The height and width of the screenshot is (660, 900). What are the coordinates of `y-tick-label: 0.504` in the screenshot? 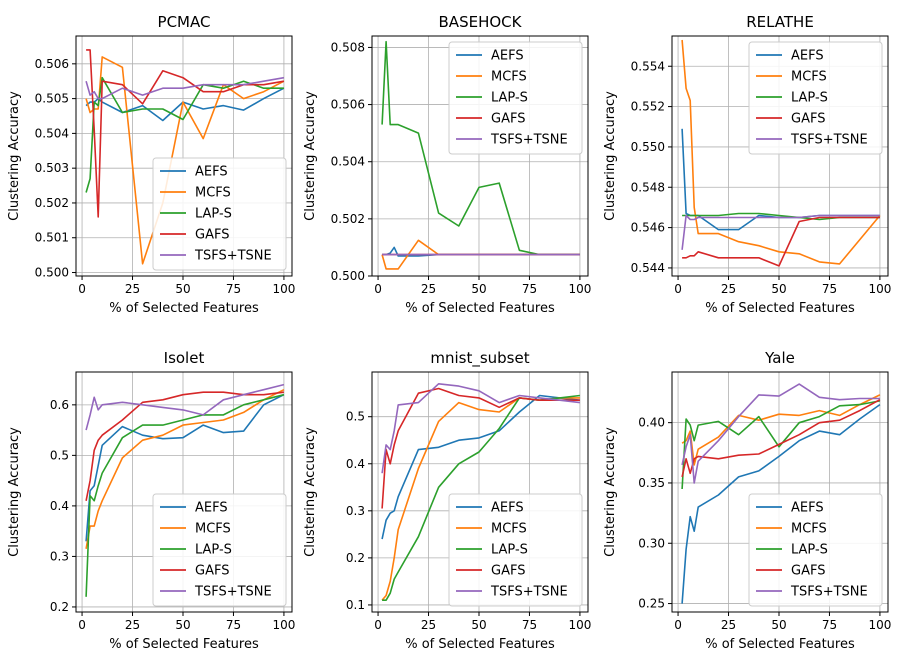 It's located at (52, 133).